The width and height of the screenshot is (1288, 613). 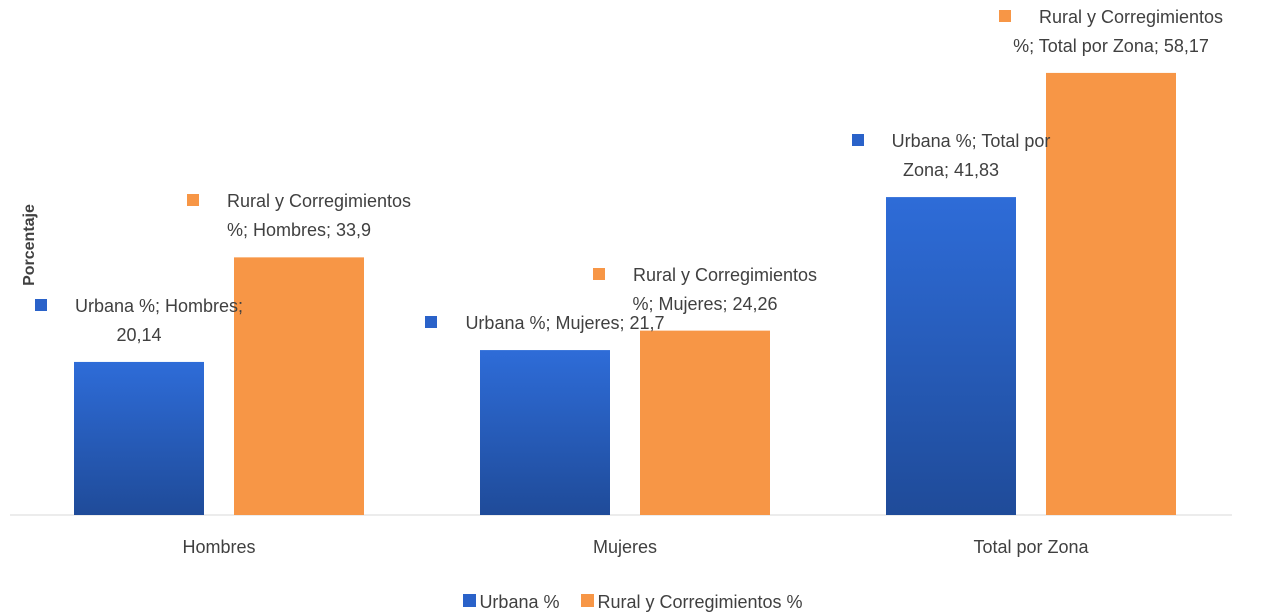 What do you see at coordinates (159, 320) in the screenshot?
I see `data-label-text: Urbana %; Hombres; 20,14` at bounding box center [159, 320].